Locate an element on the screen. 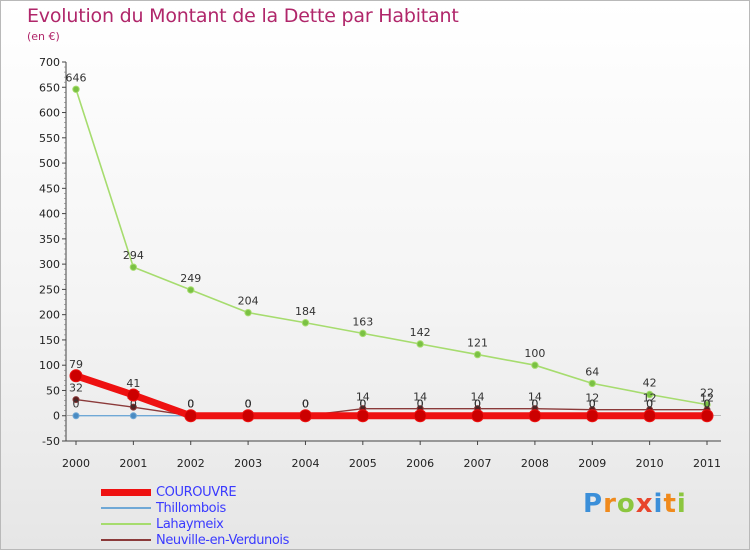 The image size is (750, 550). logo-letter: P is located at coordinates (593, 504).